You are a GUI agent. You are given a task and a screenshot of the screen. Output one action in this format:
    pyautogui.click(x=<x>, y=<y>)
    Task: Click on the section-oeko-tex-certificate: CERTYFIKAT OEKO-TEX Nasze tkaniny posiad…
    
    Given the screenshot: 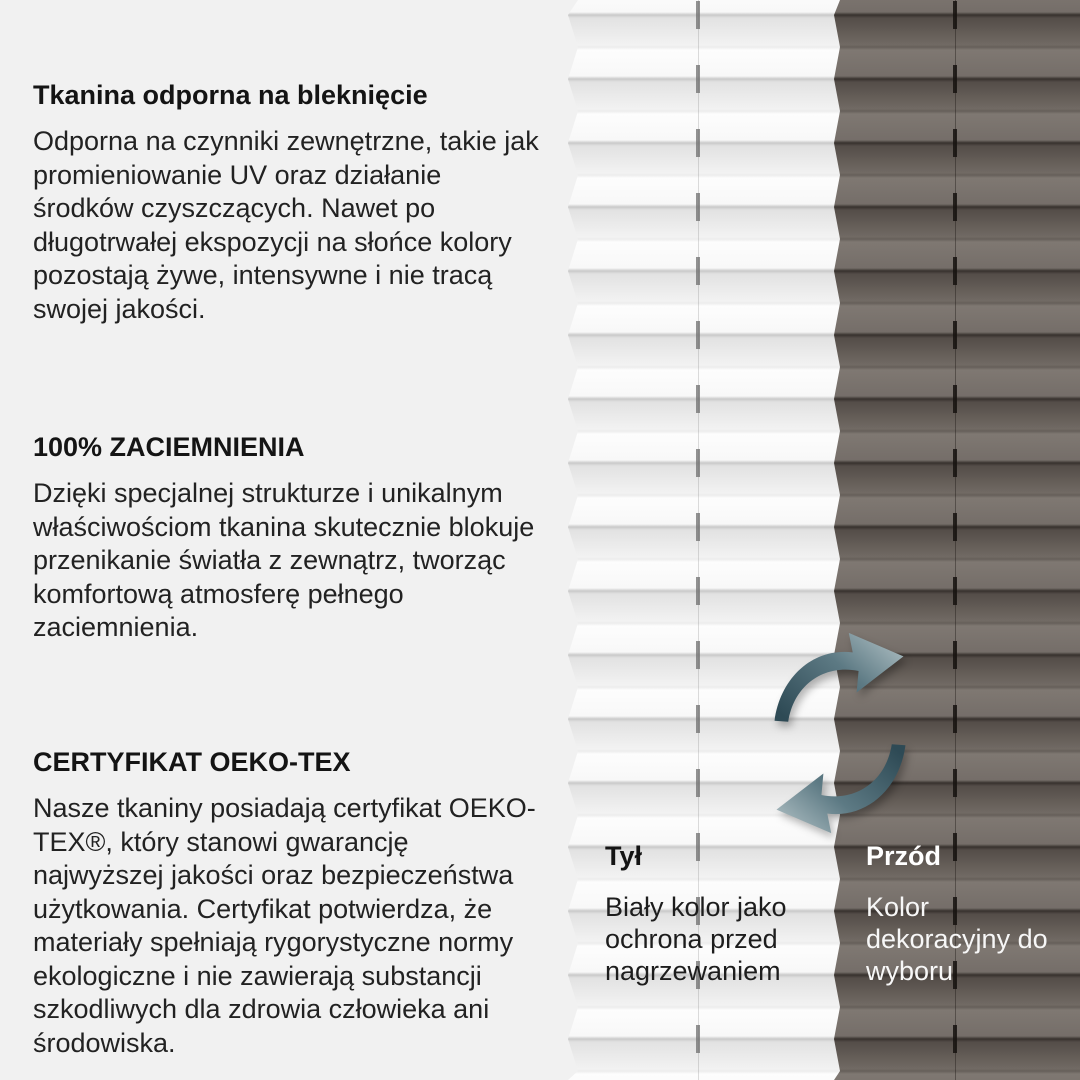 What is the action you would take?
    pyautogui.click(x=286, y=902)
    